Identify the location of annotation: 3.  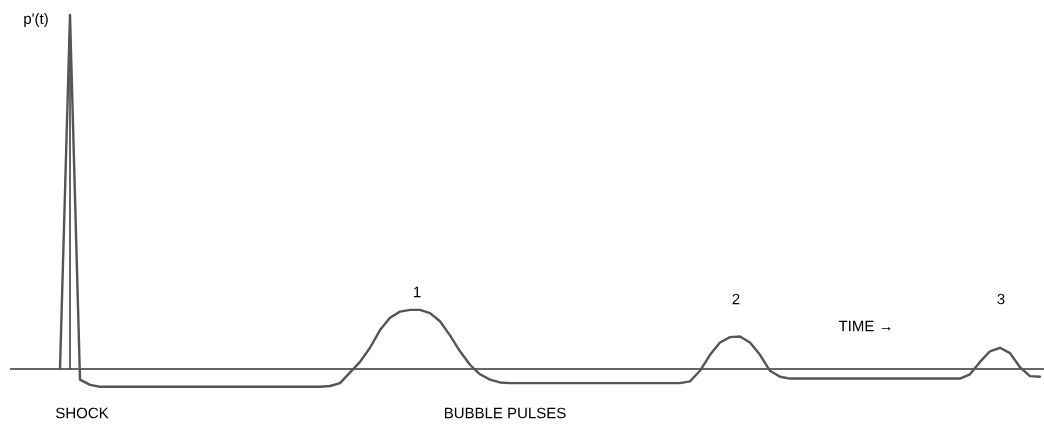
(1001, 299).